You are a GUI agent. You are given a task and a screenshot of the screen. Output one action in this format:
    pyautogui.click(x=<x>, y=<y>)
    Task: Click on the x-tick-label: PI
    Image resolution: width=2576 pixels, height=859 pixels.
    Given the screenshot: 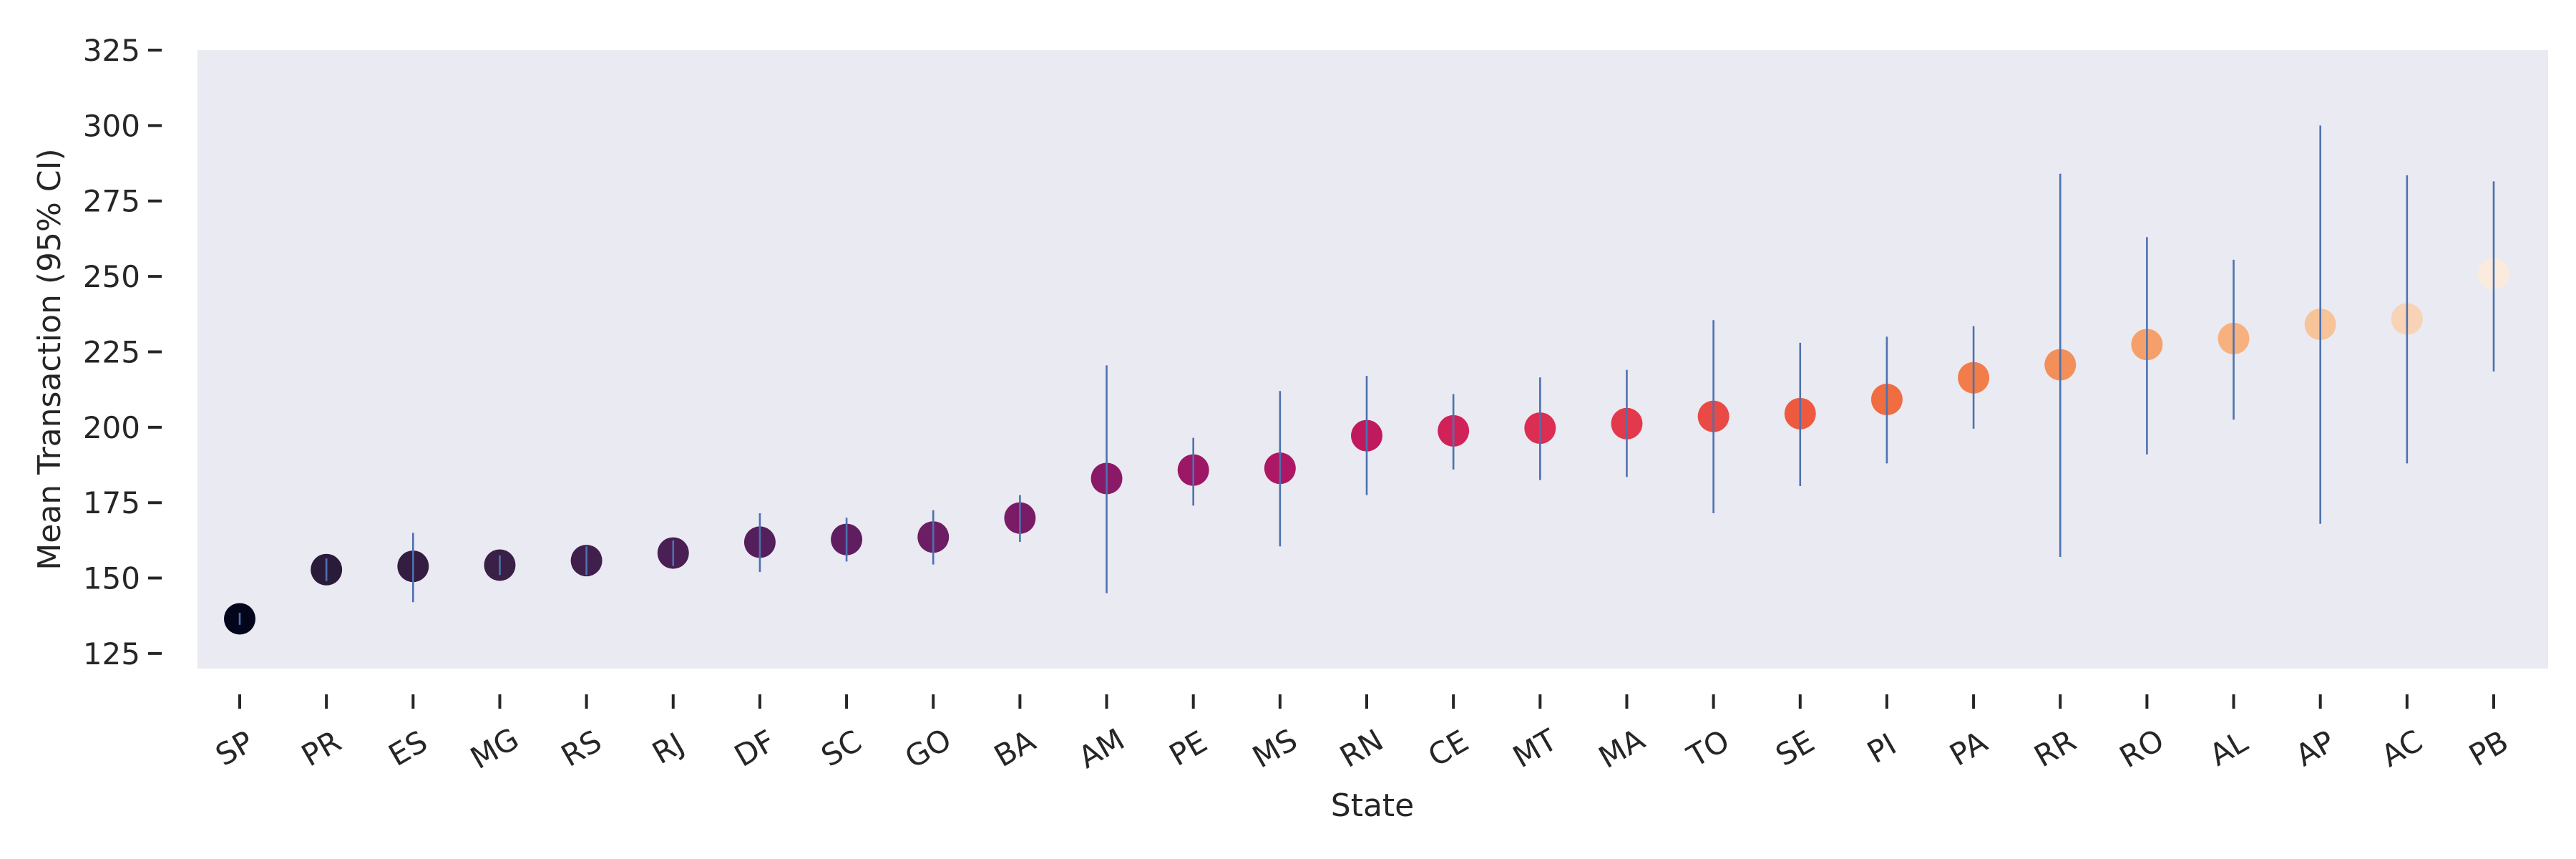 What is the action you would take?
    pyautogui.click(x=1881, y=748)
    